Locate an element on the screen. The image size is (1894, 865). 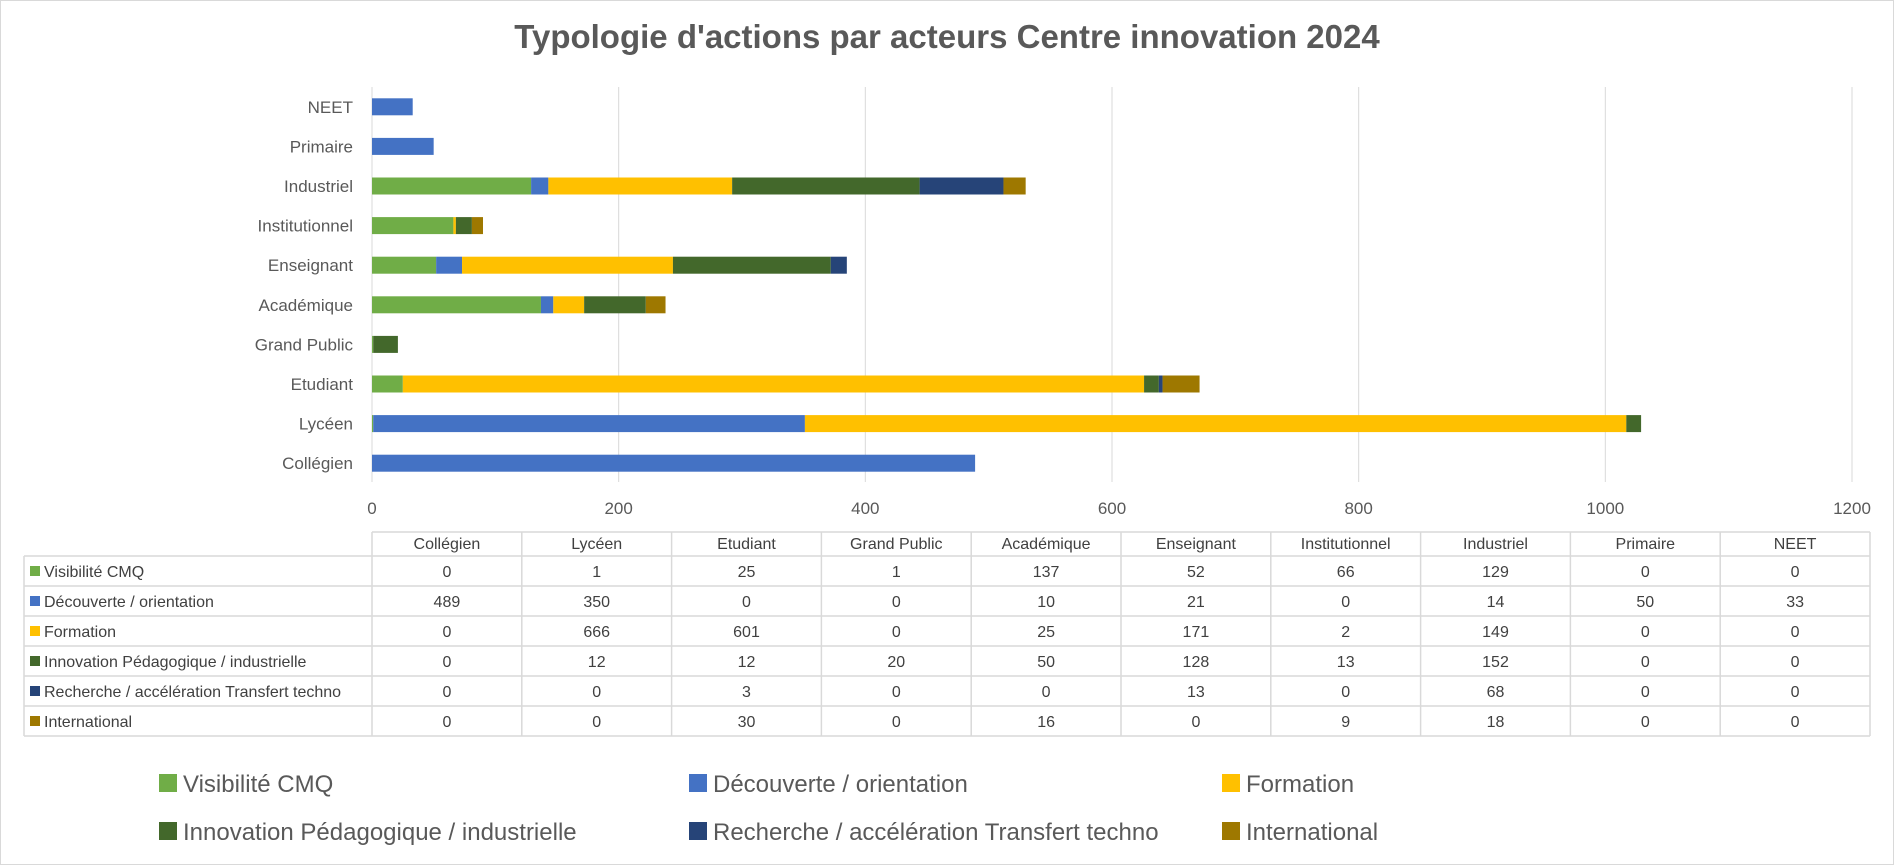
table-cell: 129 is located at coordinates (1495, 572).